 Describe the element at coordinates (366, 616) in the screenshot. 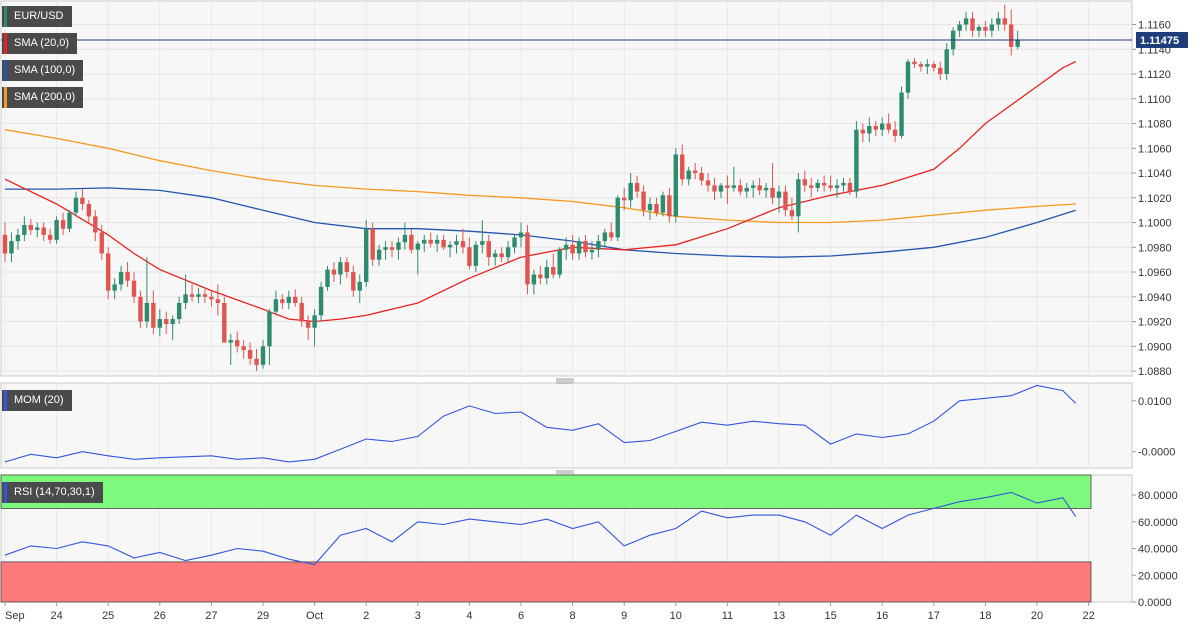

I see `x-tick-label: 2` at that location.